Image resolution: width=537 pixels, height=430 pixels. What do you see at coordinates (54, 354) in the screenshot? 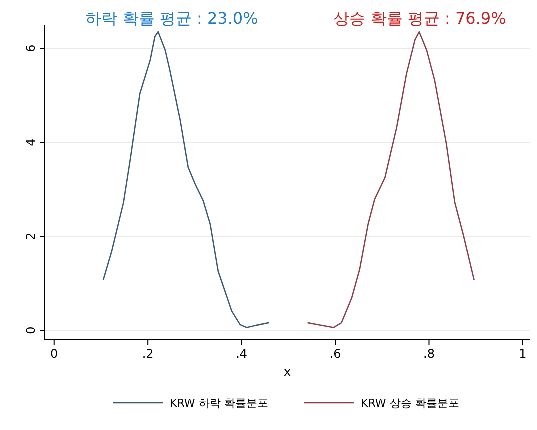
I see `x-tick-label: 0` at bounding box center [54, 354].